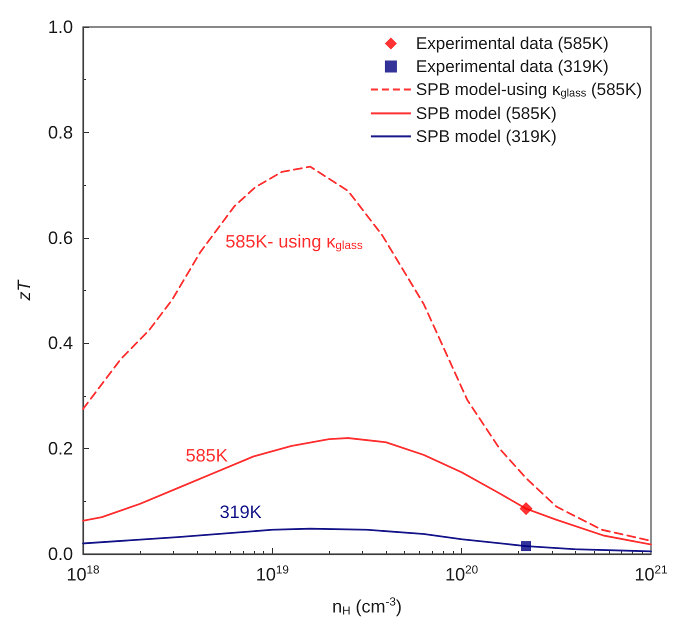  What do you see at coordinates (486, 136) in the screenshot?
I see `legend-label: SPB model (319K)` at bounding box center [486, 136].